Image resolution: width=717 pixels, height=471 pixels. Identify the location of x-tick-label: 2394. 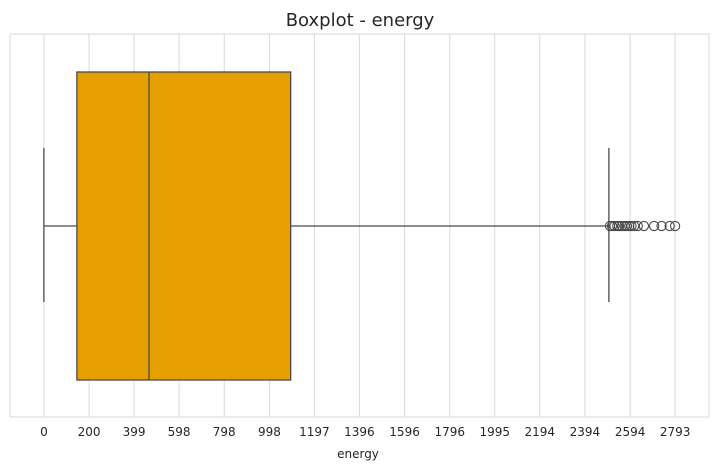
(585, 432).